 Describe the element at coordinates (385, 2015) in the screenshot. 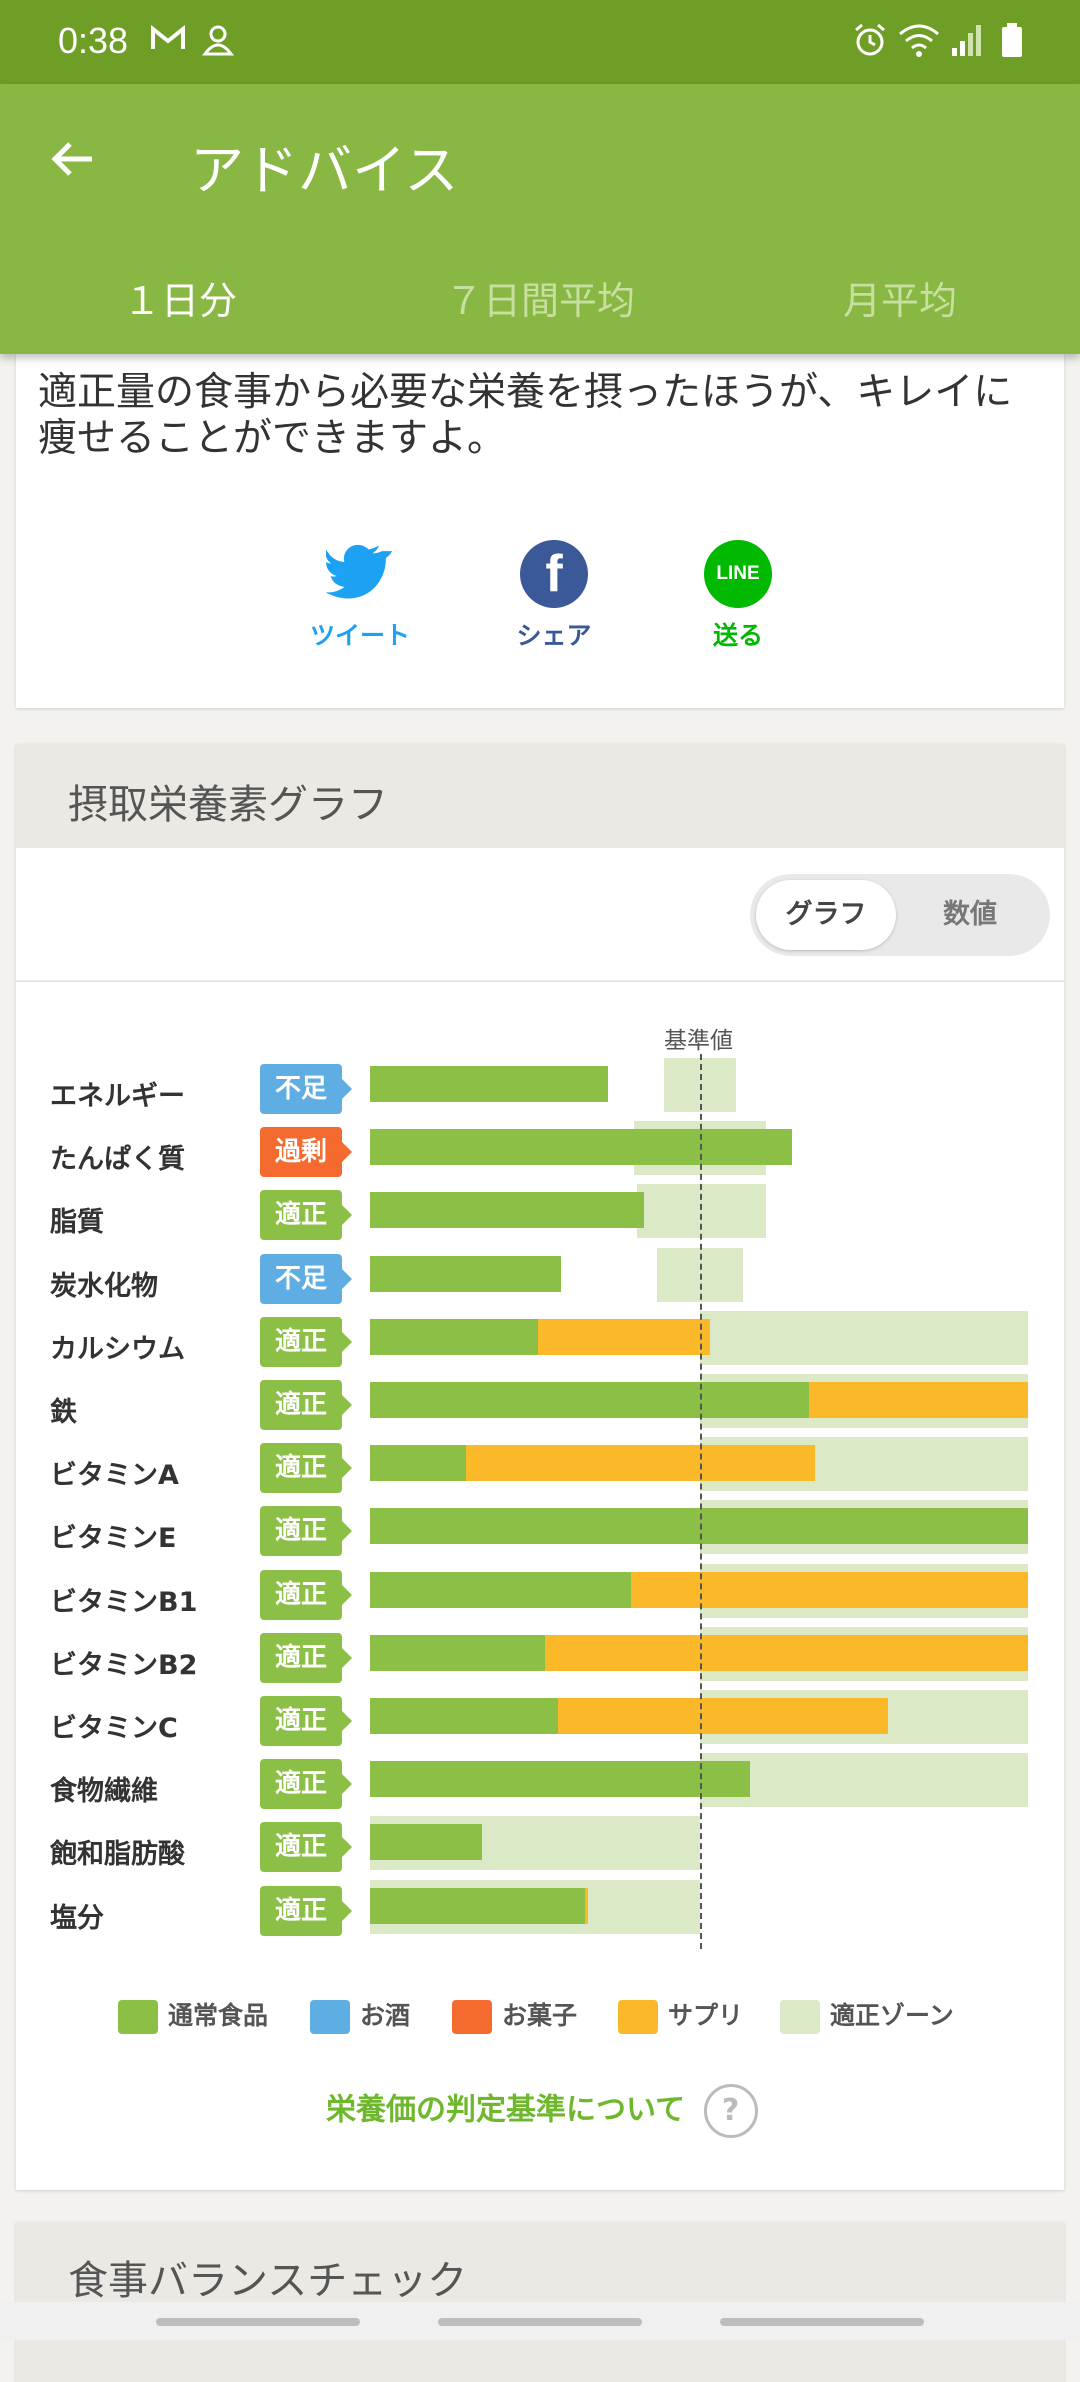

I see `legend-label: お酒` at that location.